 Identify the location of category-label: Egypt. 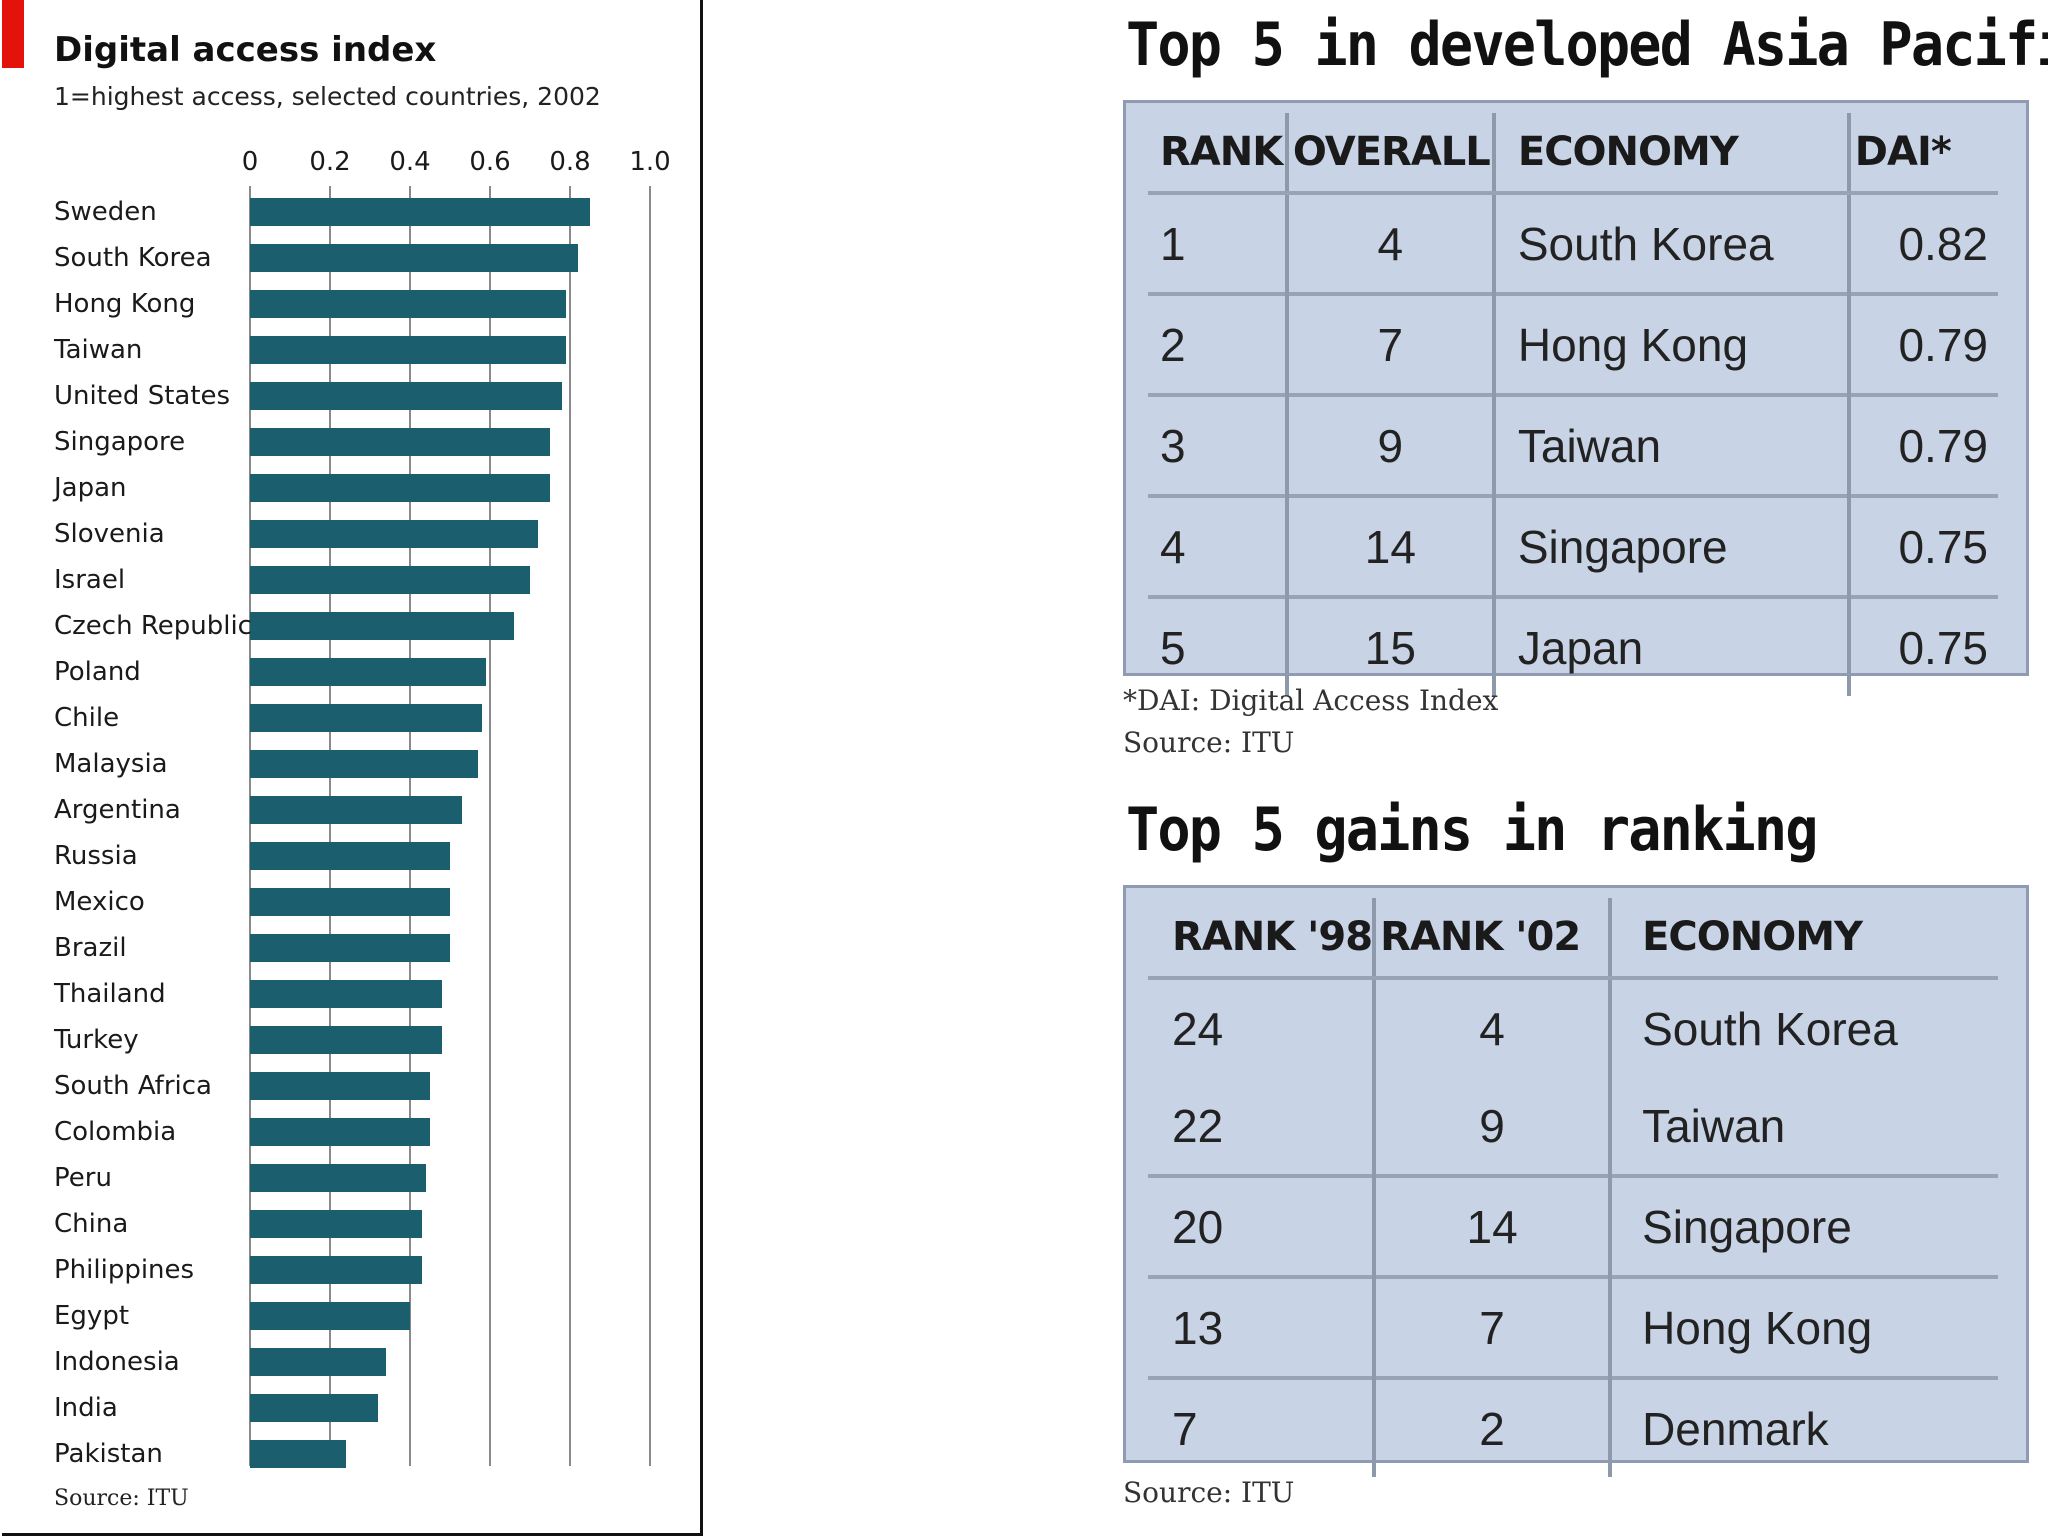
(91, 1316).